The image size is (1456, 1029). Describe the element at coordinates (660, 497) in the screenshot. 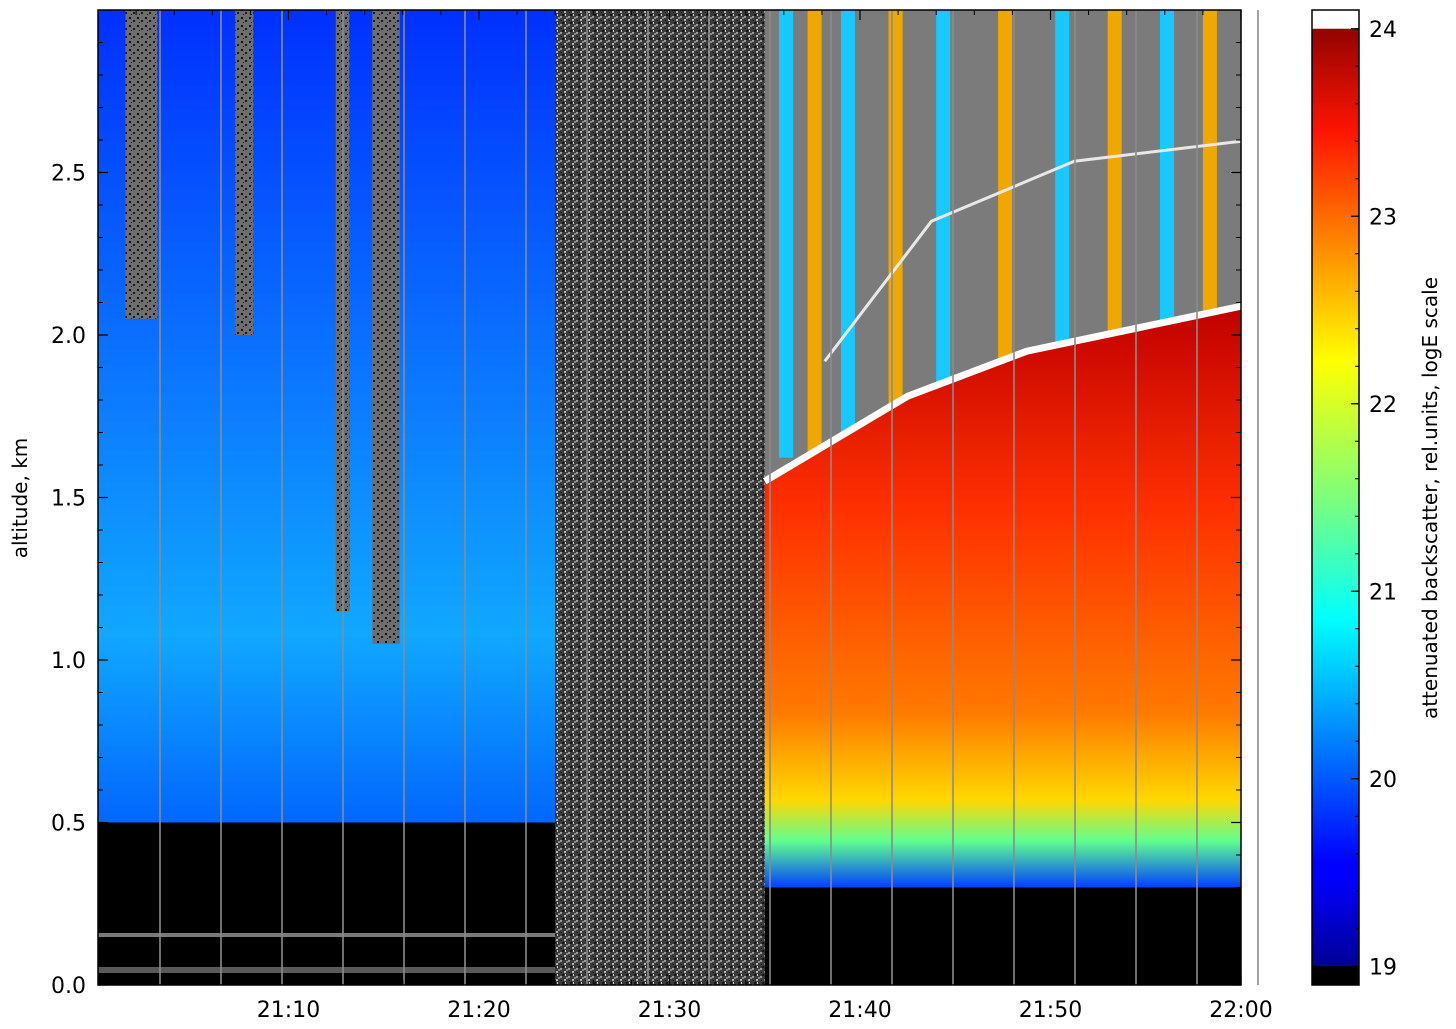

I see `noise-region` at that location.